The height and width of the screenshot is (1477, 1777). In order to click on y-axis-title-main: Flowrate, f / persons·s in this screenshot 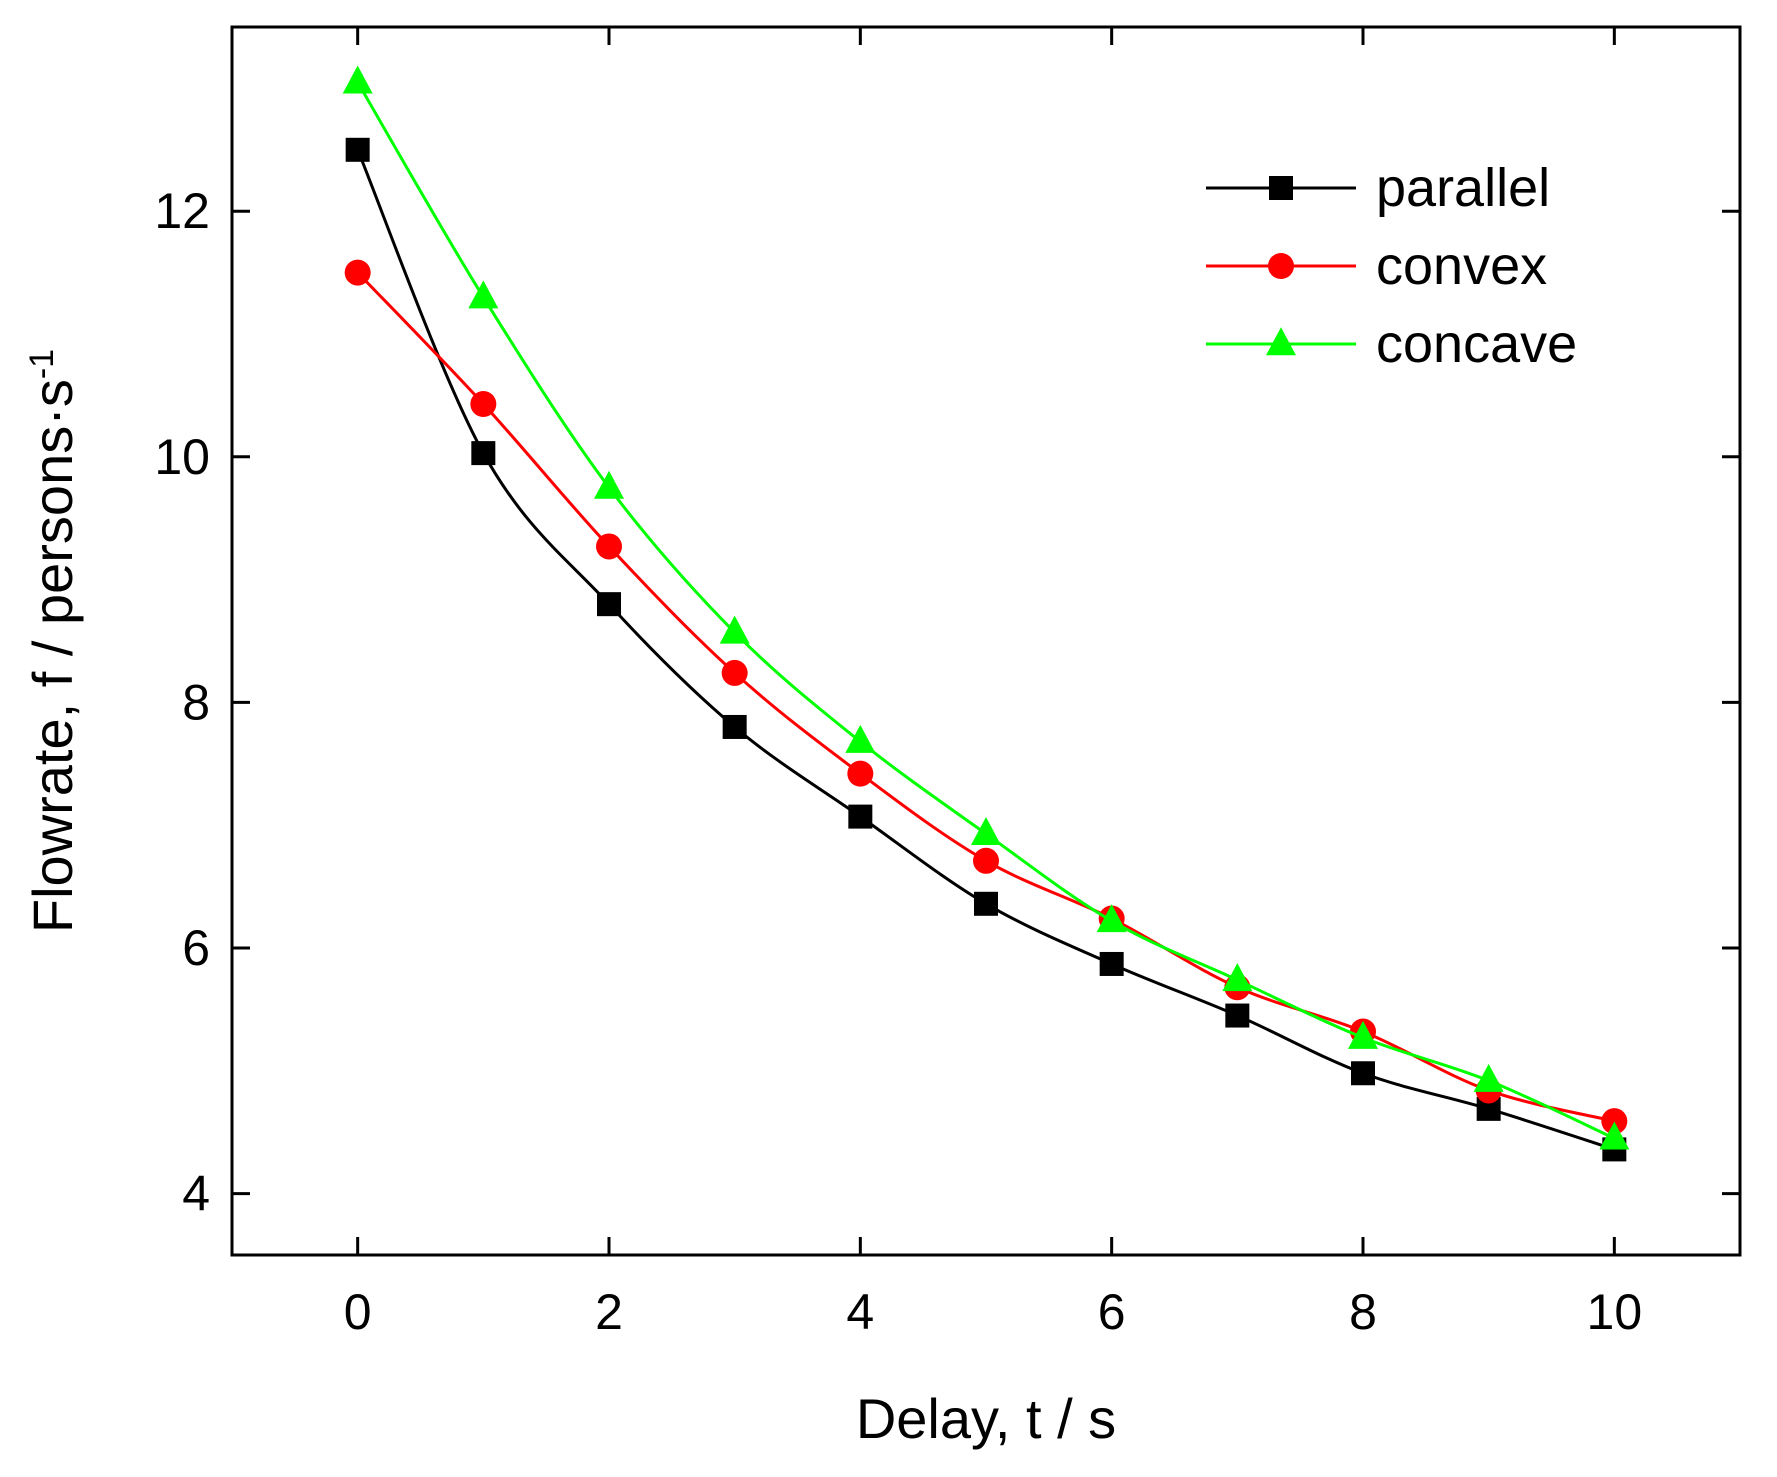, I will do `click(52, 656)`.